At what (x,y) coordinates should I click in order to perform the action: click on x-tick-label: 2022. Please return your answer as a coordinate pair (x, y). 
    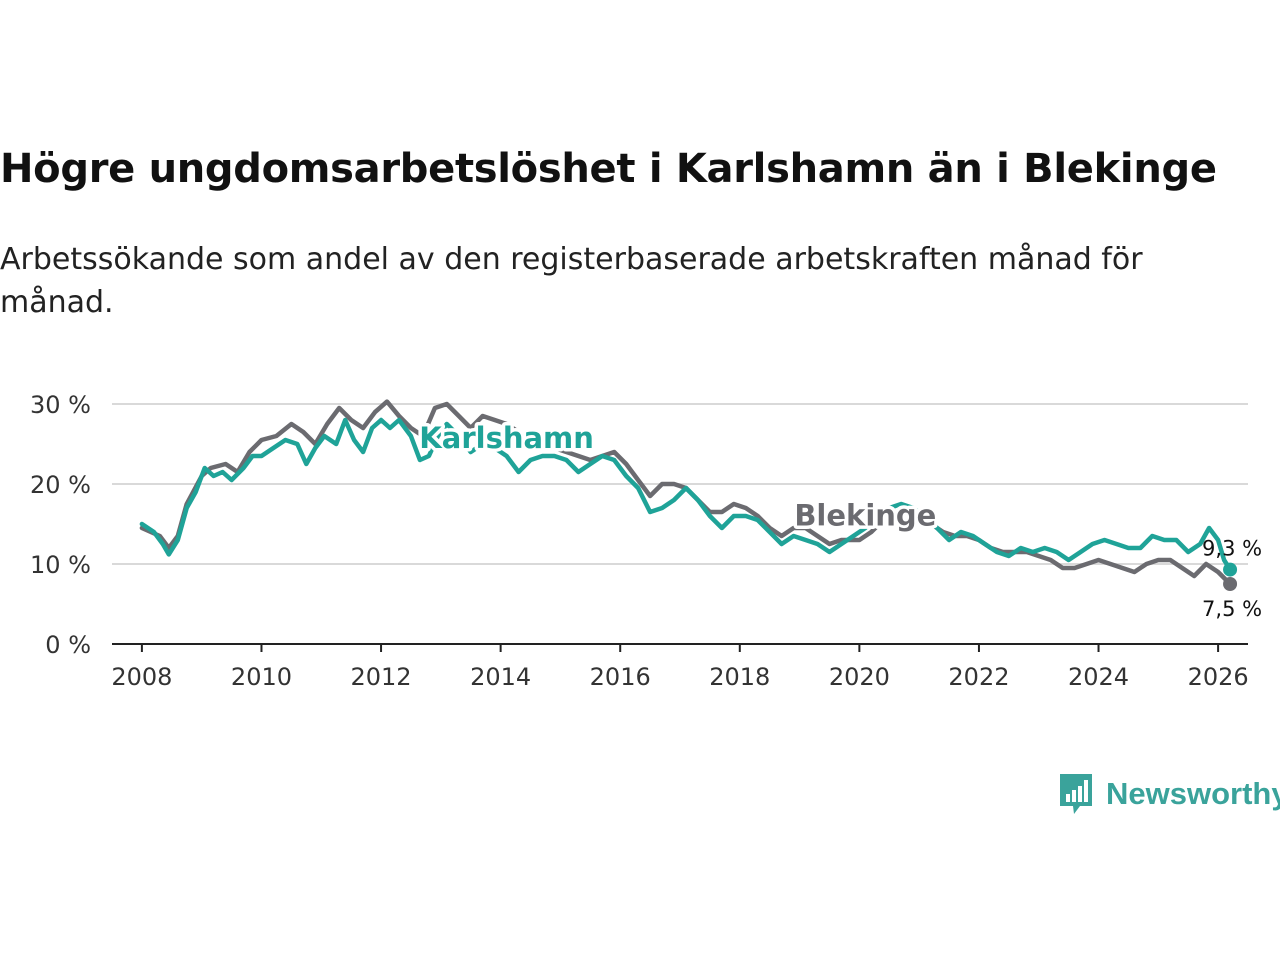
    Looking at the image, I should click on (978, 677).